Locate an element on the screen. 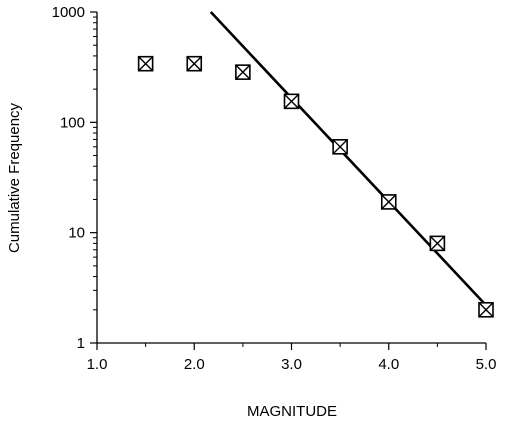 This screenshot has height=424, width=505. y-tick-label: 10 is located at coordinates (76, 233).